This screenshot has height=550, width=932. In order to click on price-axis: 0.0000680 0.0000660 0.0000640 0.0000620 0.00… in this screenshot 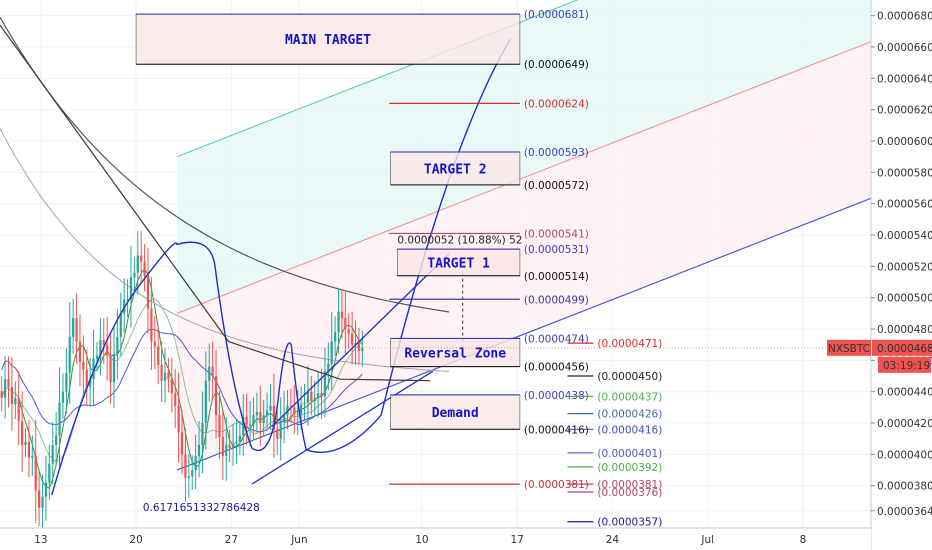, I will do `click(901, 275)`.